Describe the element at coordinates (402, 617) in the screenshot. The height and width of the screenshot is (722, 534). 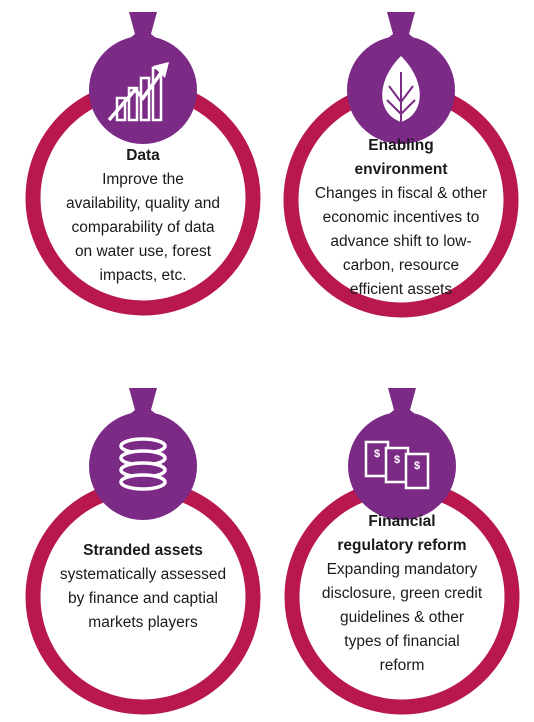
I see `item-text: guidelines & other` at that location.